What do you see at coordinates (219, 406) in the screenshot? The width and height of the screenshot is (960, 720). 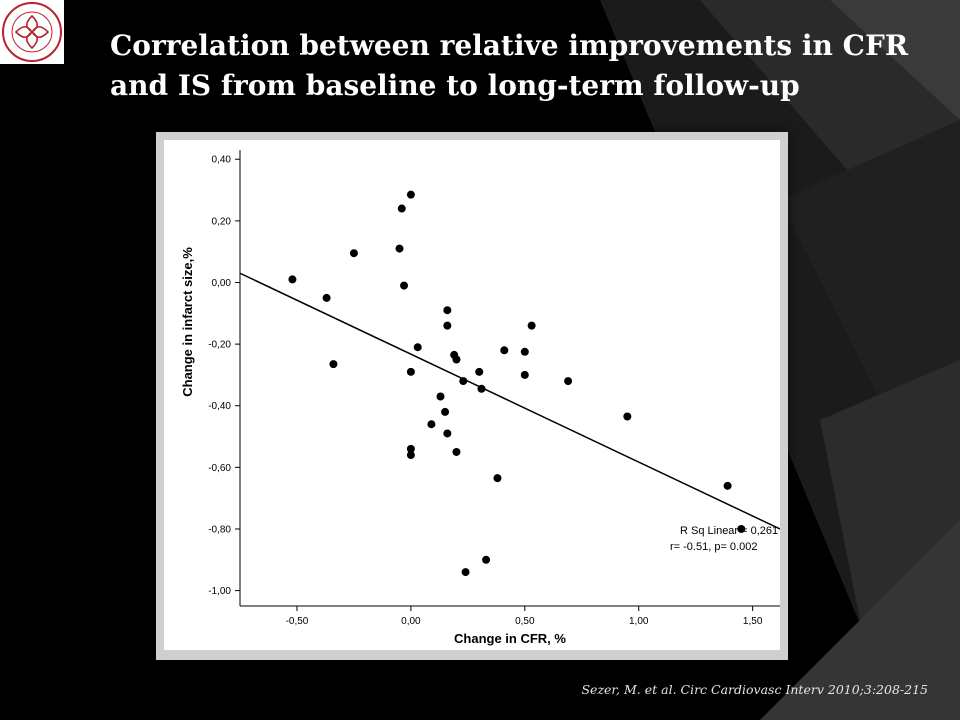 I see `y-tick-label: -0,40` at bounding box center [219, 406].